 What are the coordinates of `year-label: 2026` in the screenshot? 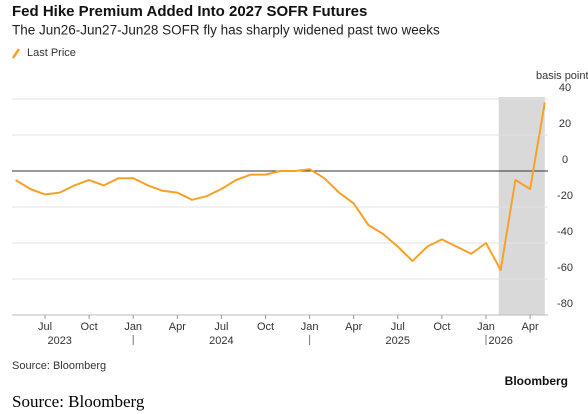 It's located at (500, 341).